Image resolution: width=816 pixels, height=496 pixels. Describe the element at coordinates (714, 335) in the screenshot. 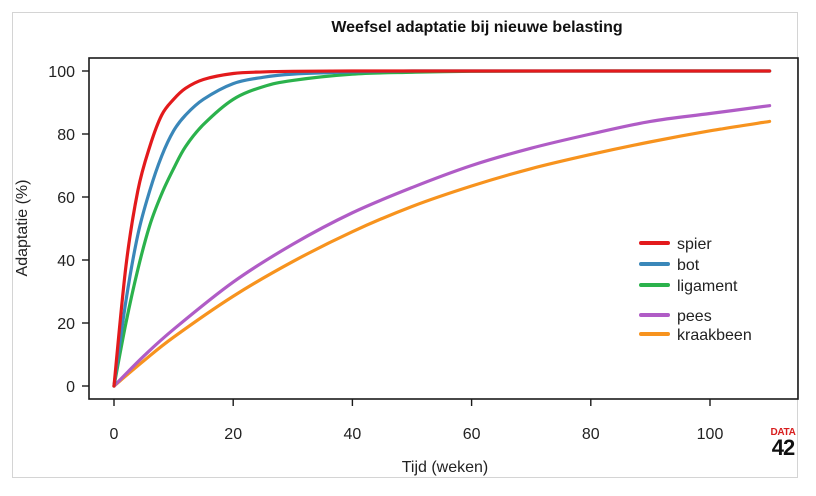

I see `legend-label-kraakbeen: kraakbeen` at that location.